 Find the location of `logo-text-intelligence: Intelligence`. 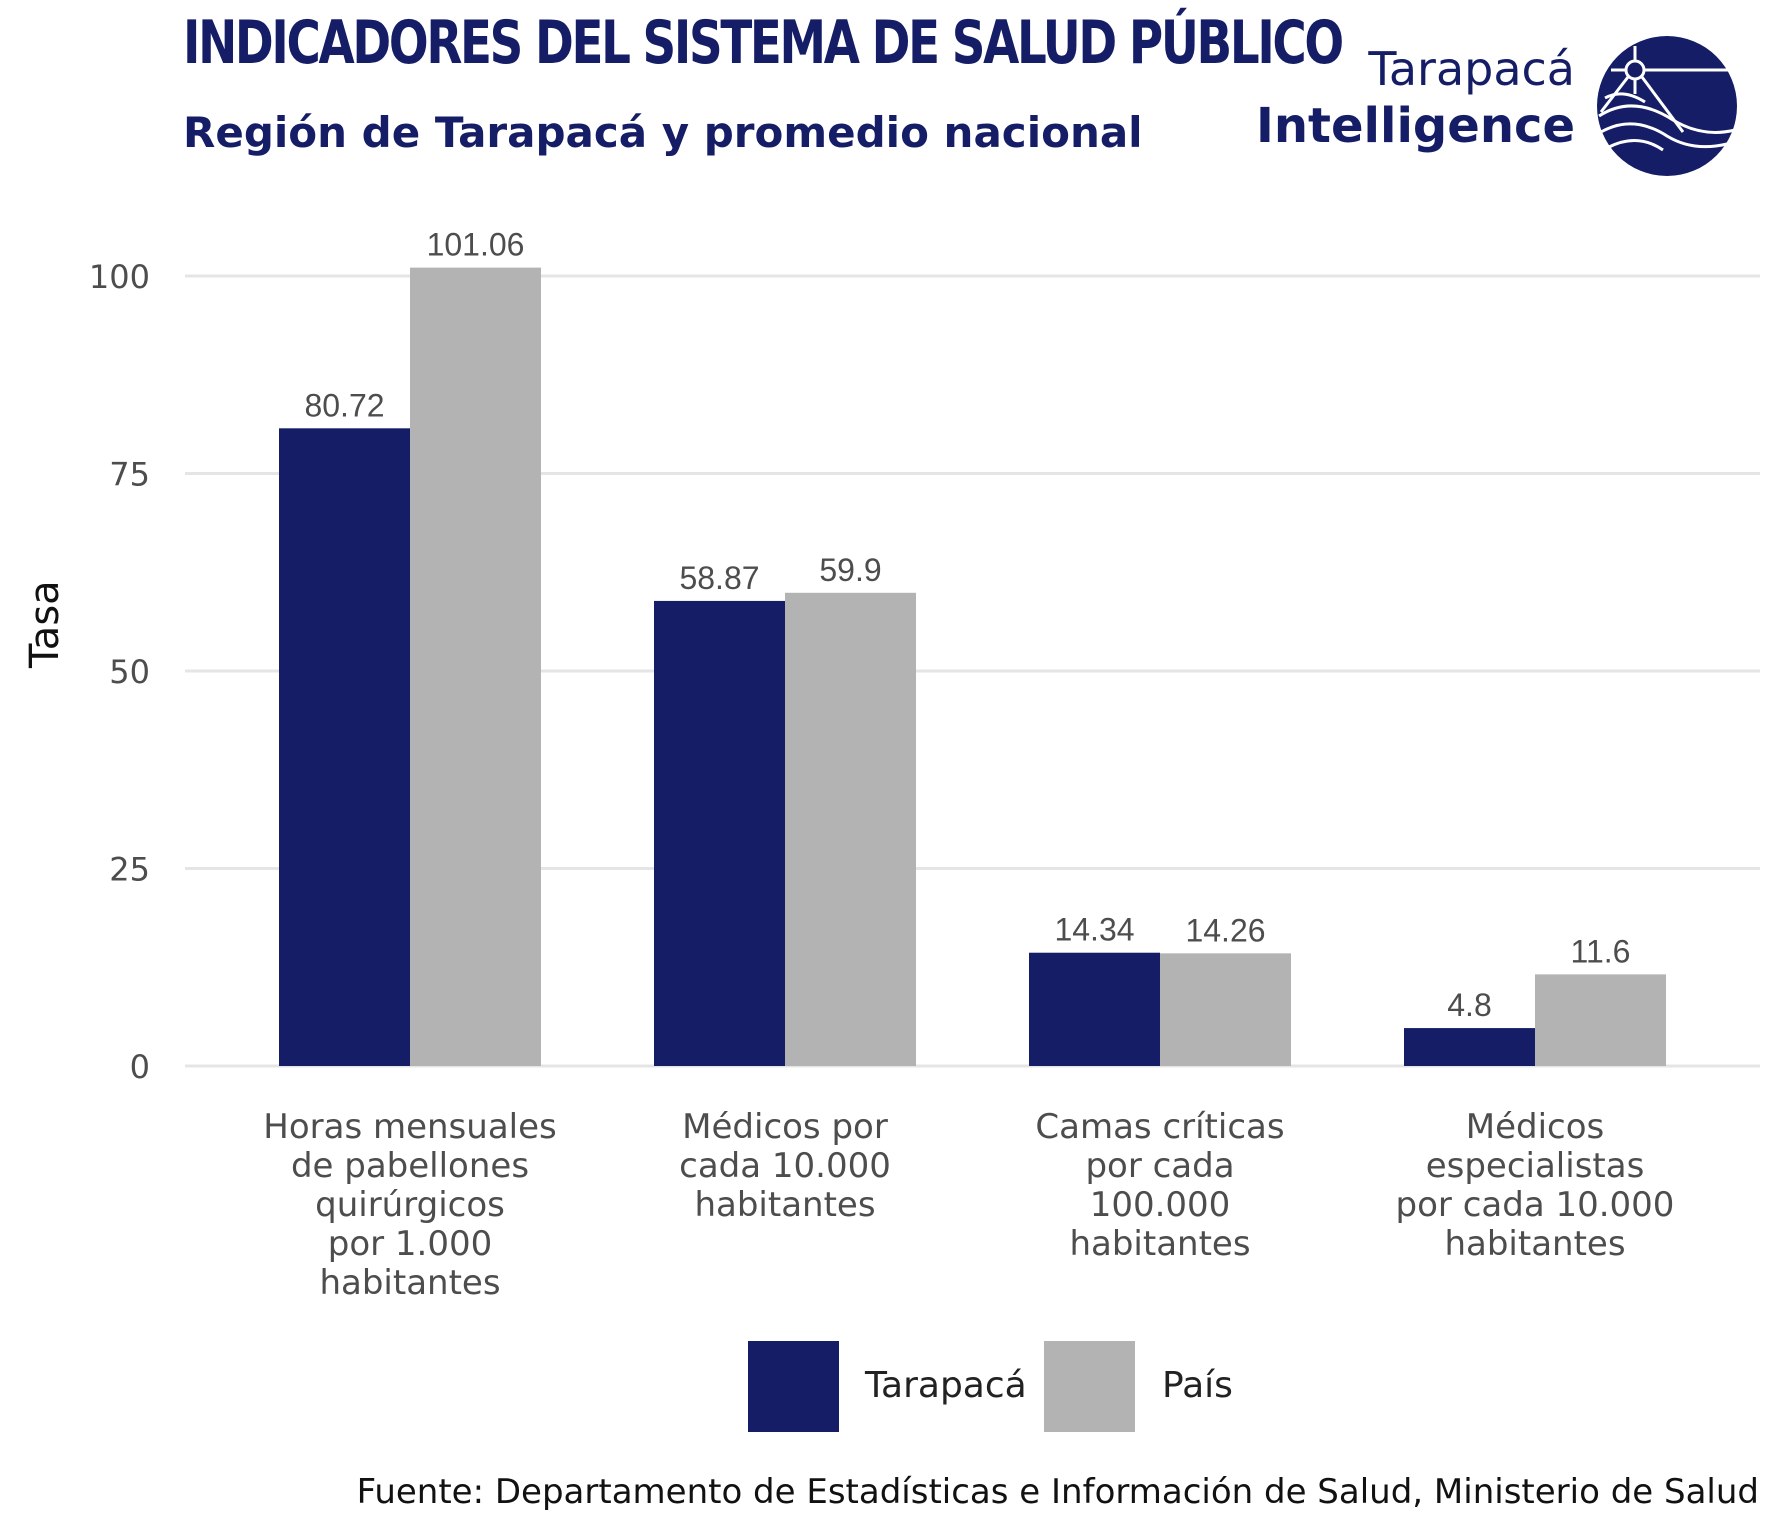

logo-text-intelligence: Intelligence is located at coordinates (1415, 126).